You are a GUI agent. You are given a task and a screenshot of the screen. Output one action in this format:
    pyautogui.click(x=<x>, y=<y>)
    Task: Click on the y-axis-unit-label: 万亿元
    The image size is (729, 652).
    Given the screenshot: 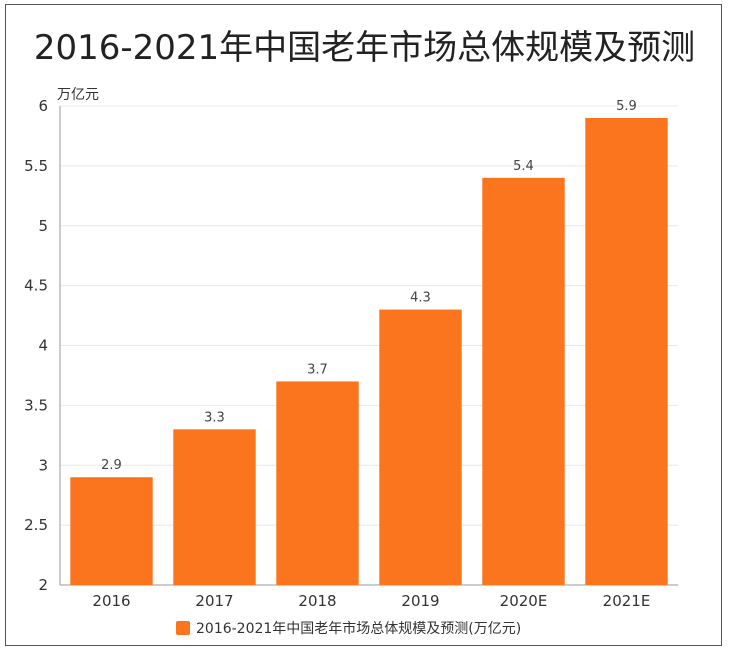 What is the action you would take?
    pyautogui.click(x=78, y=95)
    